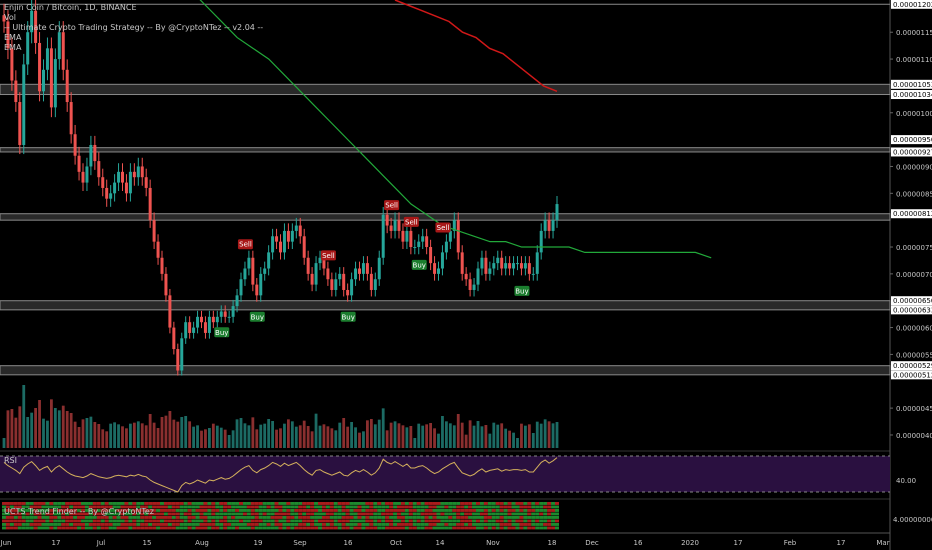  Describe the element at coordinates (522, 290) in the screenshot. I see `buy-signal: Buy` at that location.